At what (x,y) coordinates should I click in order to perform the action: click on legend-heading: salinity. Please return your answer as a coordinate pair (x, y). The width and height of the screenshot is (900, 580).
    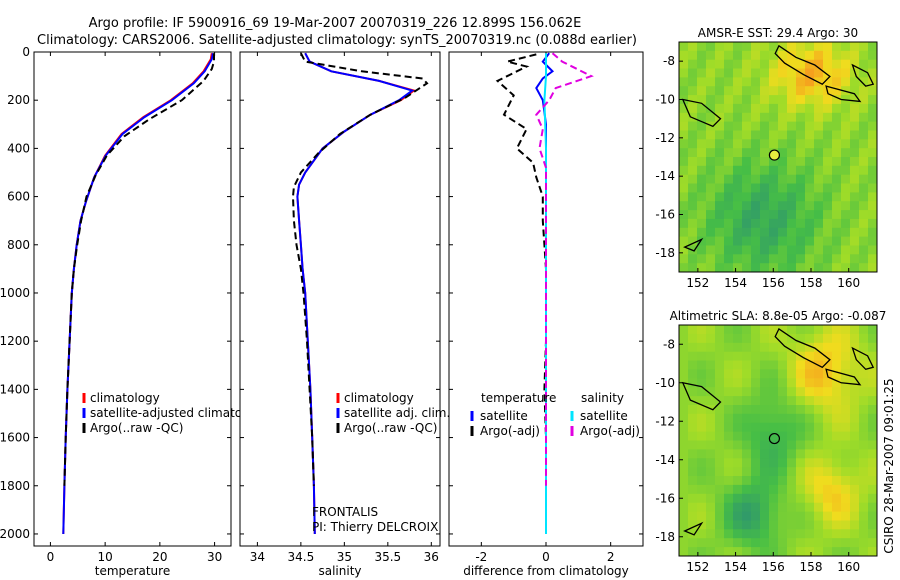
    Looking at the image, I should click on (602, 398).